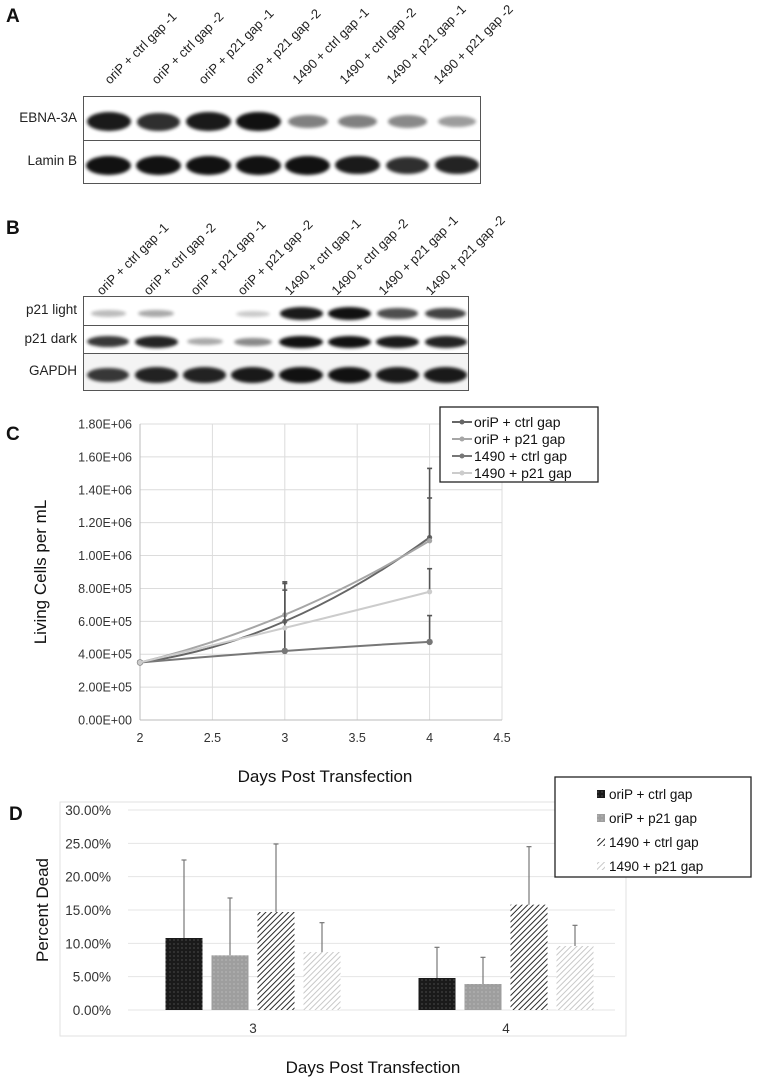 The image size is (757, 1080). What do you see at coordinates (105, 688) in the screenshot?
I see `y-tick-label: 2.00E+05` at bounding box center [105, 688].